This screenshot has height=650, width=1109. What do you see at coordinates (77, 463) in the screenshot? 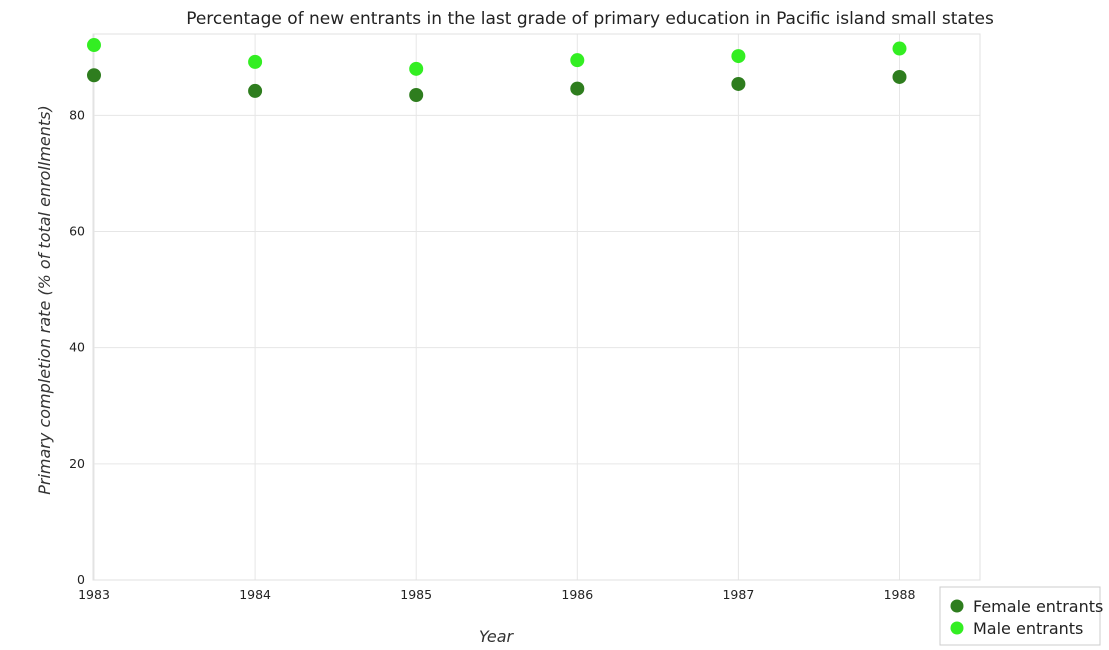
I see `y-tick-label: 20` at bounding box center [77, 463].